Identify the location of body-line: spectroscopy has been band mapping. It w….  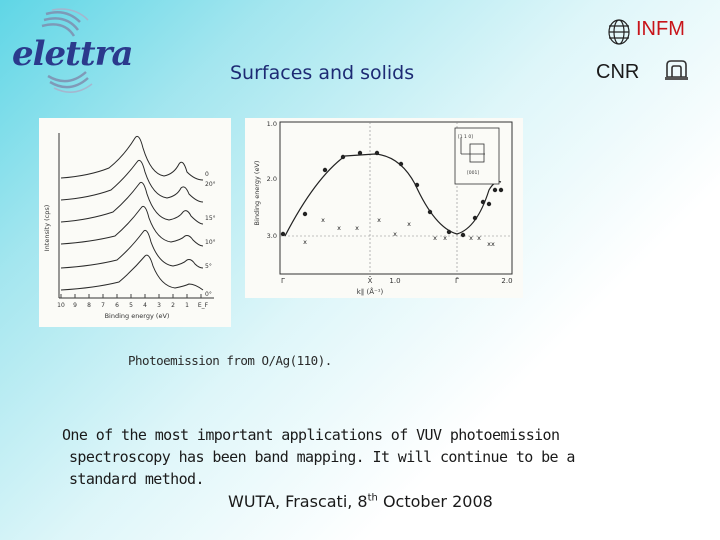
(322, 457).